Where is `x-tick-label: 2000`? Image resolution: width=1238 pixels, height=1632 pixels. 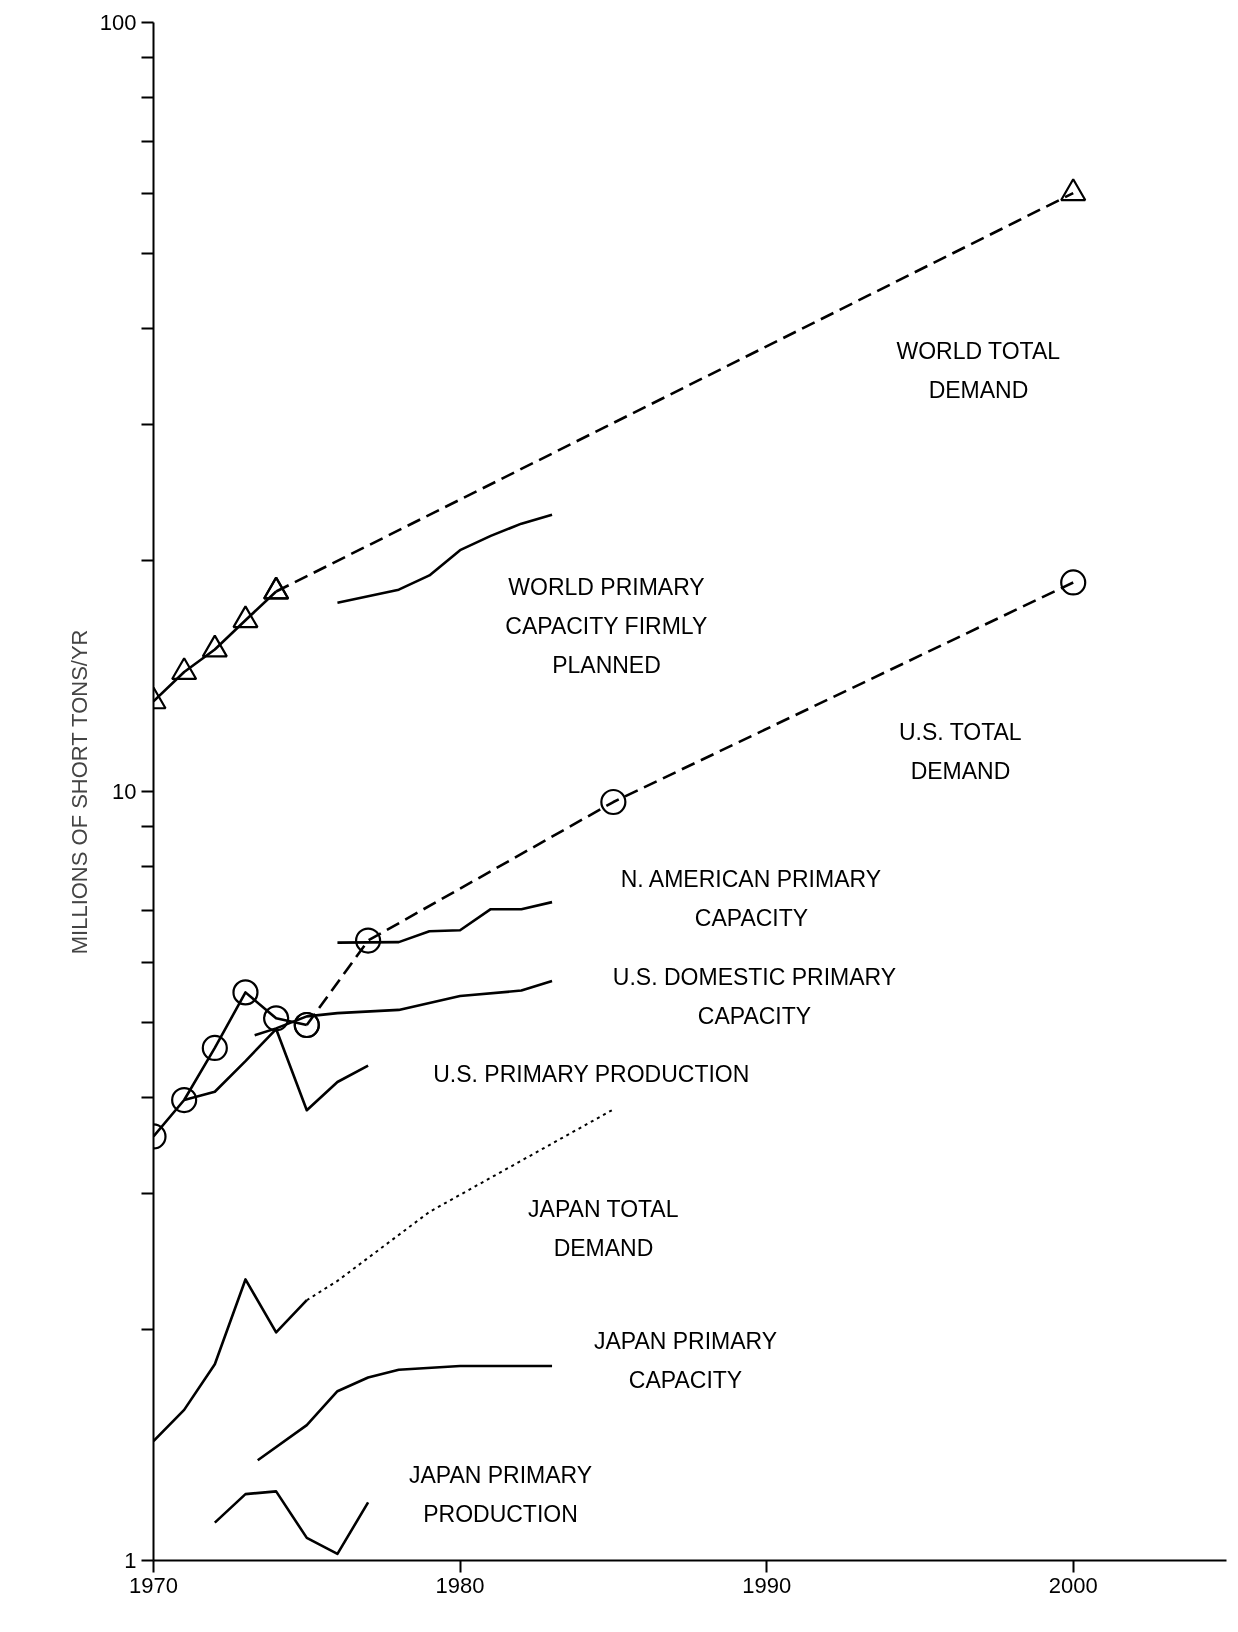 x-tick-label: 2000 is located at coordinates (1073, 1585).